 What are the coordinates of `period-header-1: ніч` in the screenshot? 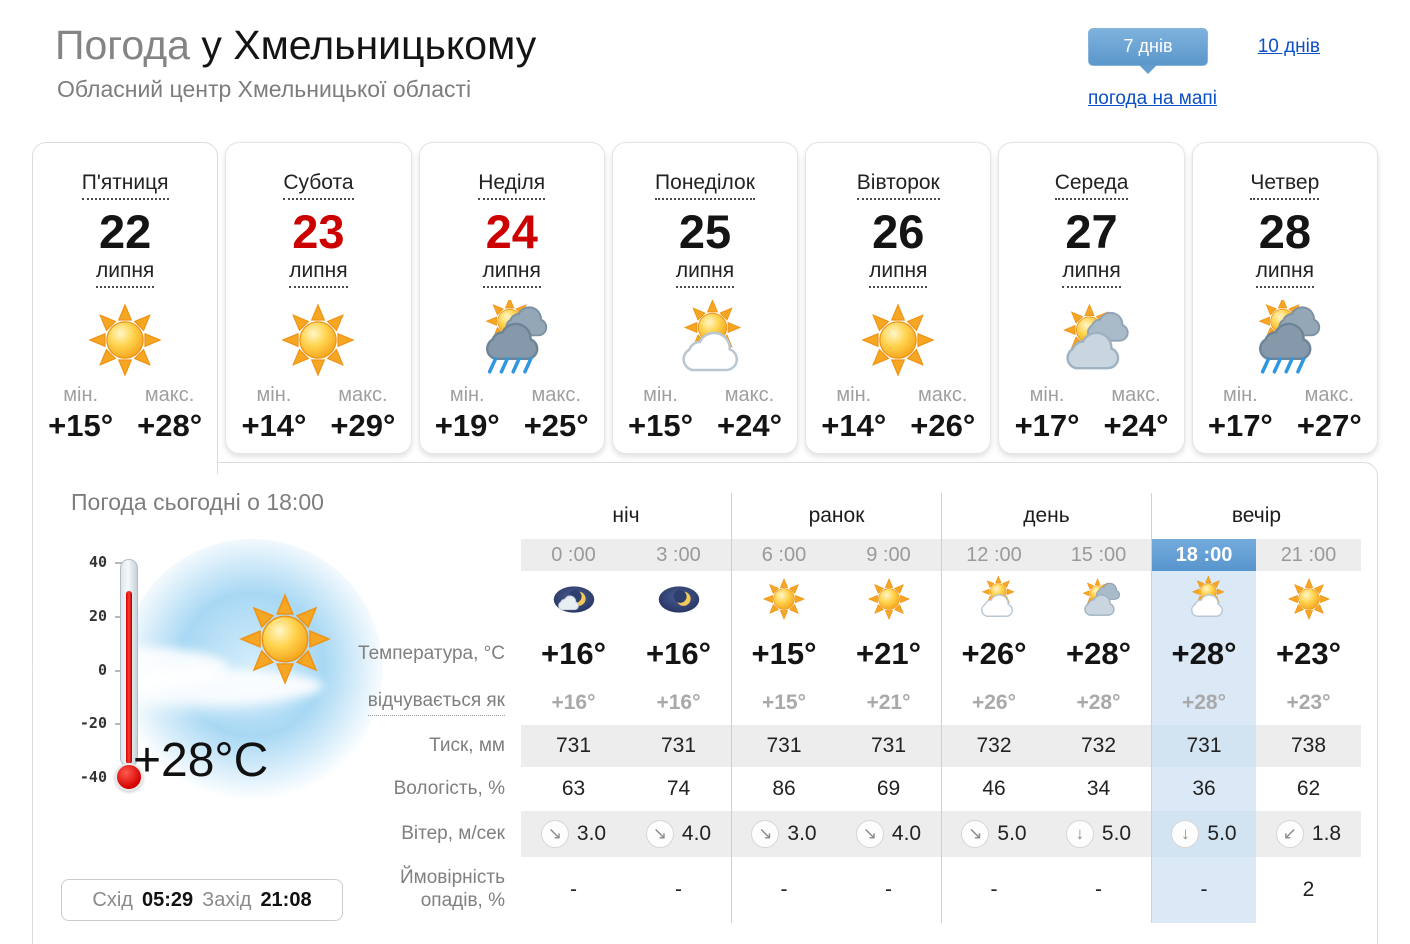 It's located at (626, 515).